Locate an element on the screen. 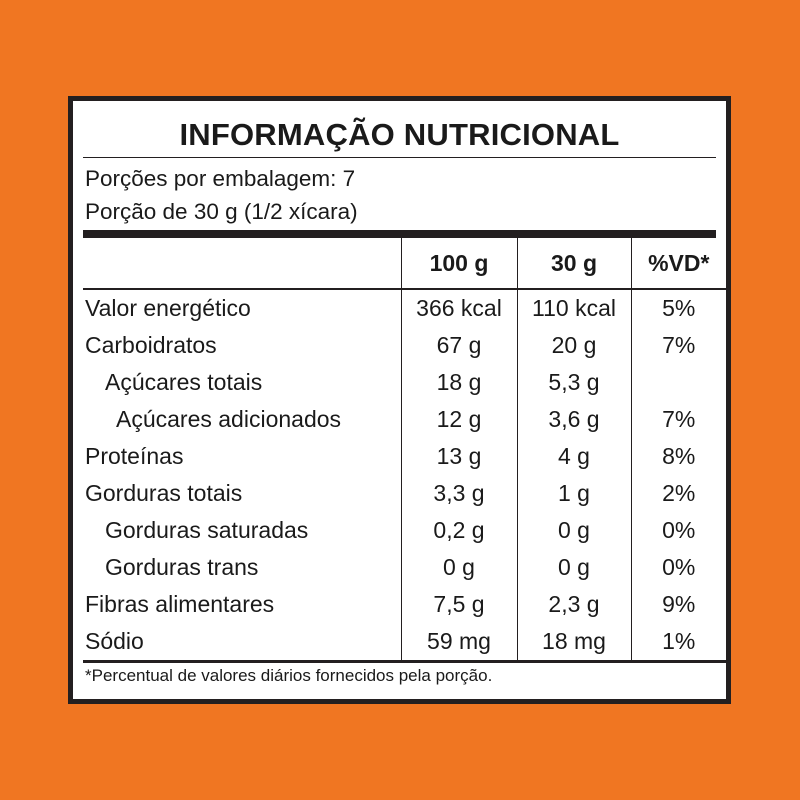  title-divider is located at coordinates (399, 157).